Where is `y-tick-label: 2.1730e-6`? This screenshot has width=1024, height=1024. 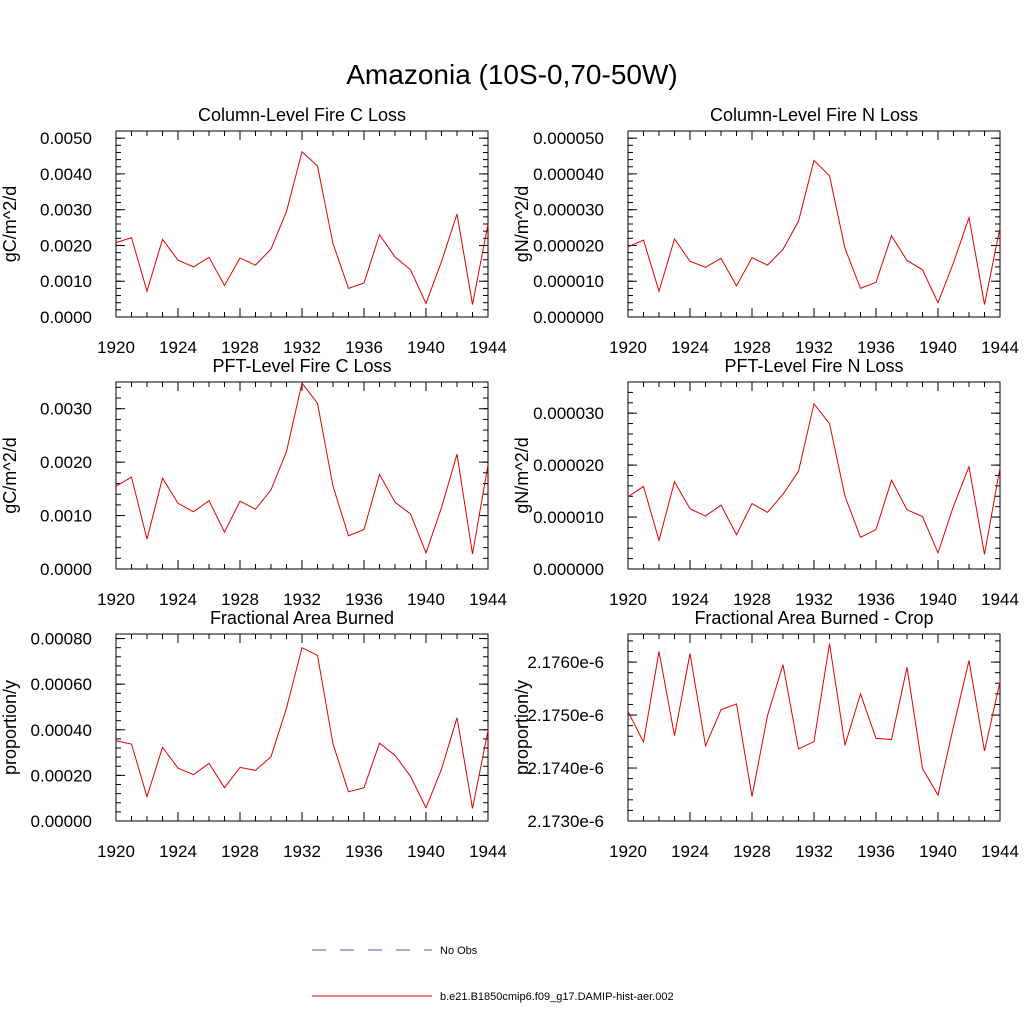
y-tick-label: 2.1730e-6 is located at coordinates (565, 821).